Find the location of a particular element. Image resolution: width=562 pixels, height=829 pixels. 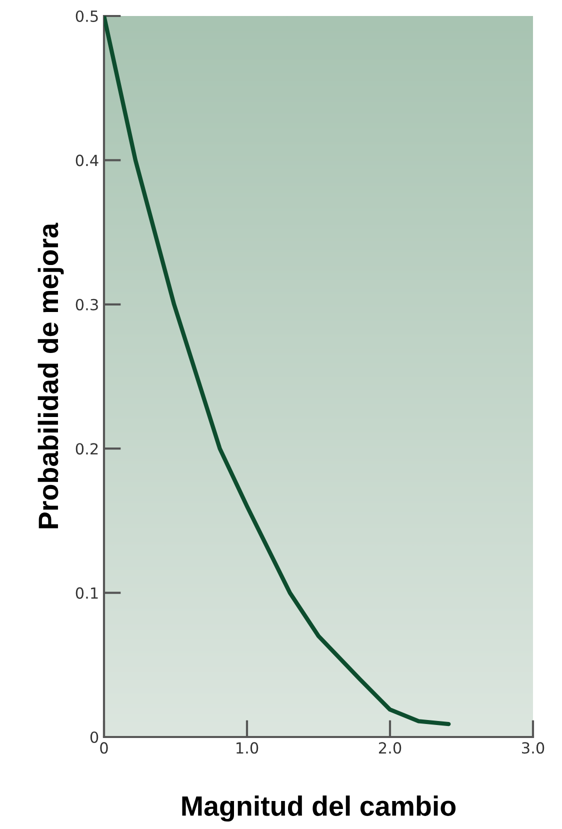

y-axis-title: Probabilidad de mejora is located at coordinates (51, 375).